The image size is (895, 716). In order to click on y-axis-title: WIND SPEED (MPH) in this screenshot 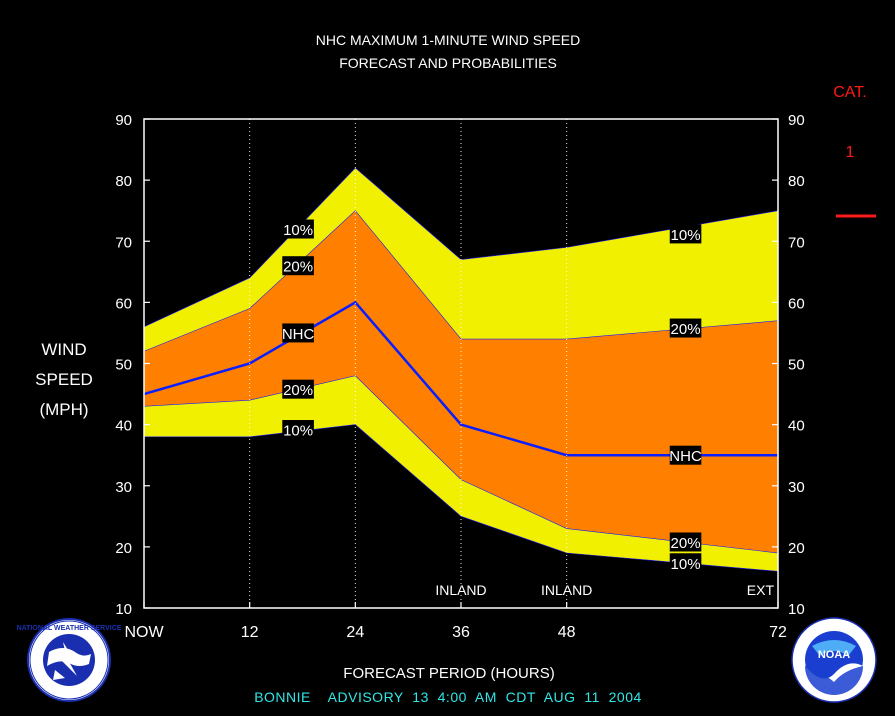, I will do `click(64, 379)`.